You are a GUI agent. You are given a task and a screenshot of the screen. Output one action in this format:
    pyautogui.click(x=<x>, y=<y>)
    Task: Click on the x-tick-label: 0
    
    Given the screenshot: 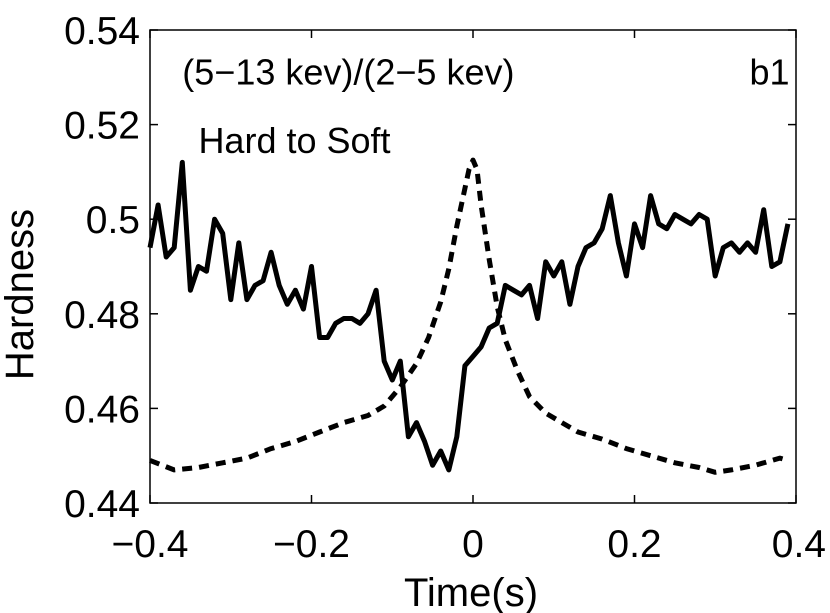 What is the action you would take?
    pyautogui.click(x=473, y=544)
    